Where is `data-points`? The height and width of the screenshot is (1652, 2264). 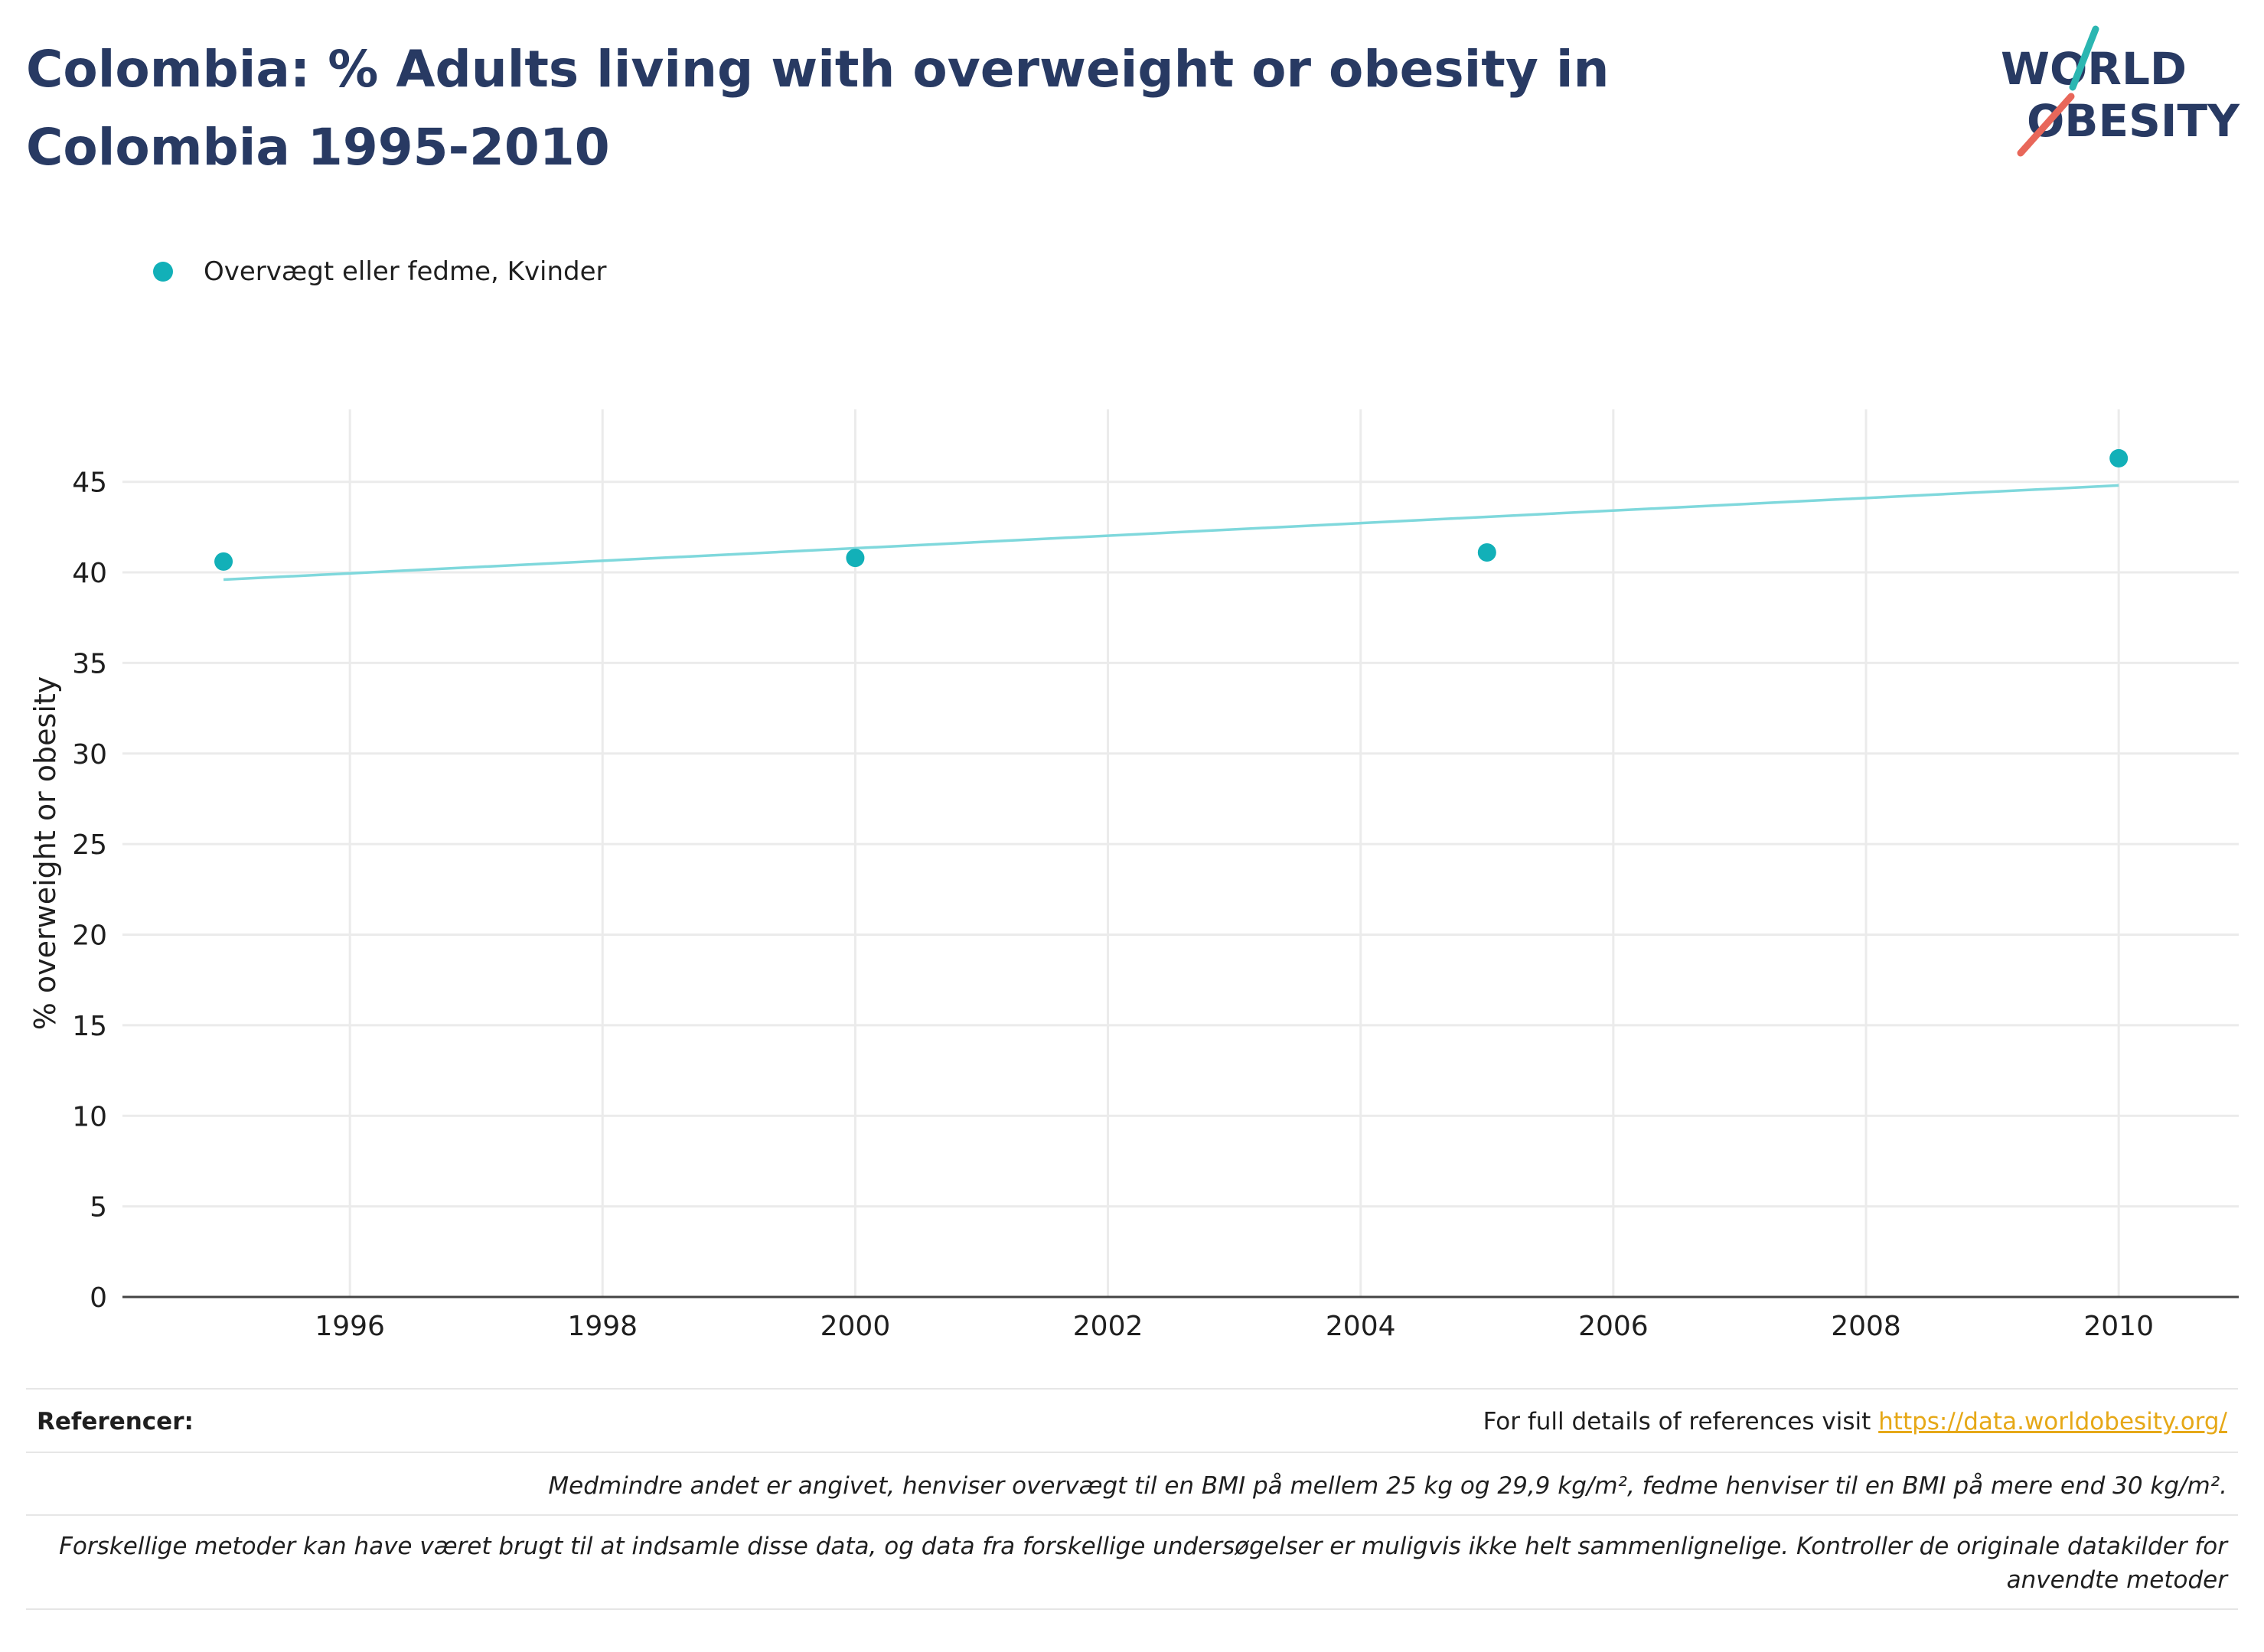
data-points is located at coordinates (1171, 509).